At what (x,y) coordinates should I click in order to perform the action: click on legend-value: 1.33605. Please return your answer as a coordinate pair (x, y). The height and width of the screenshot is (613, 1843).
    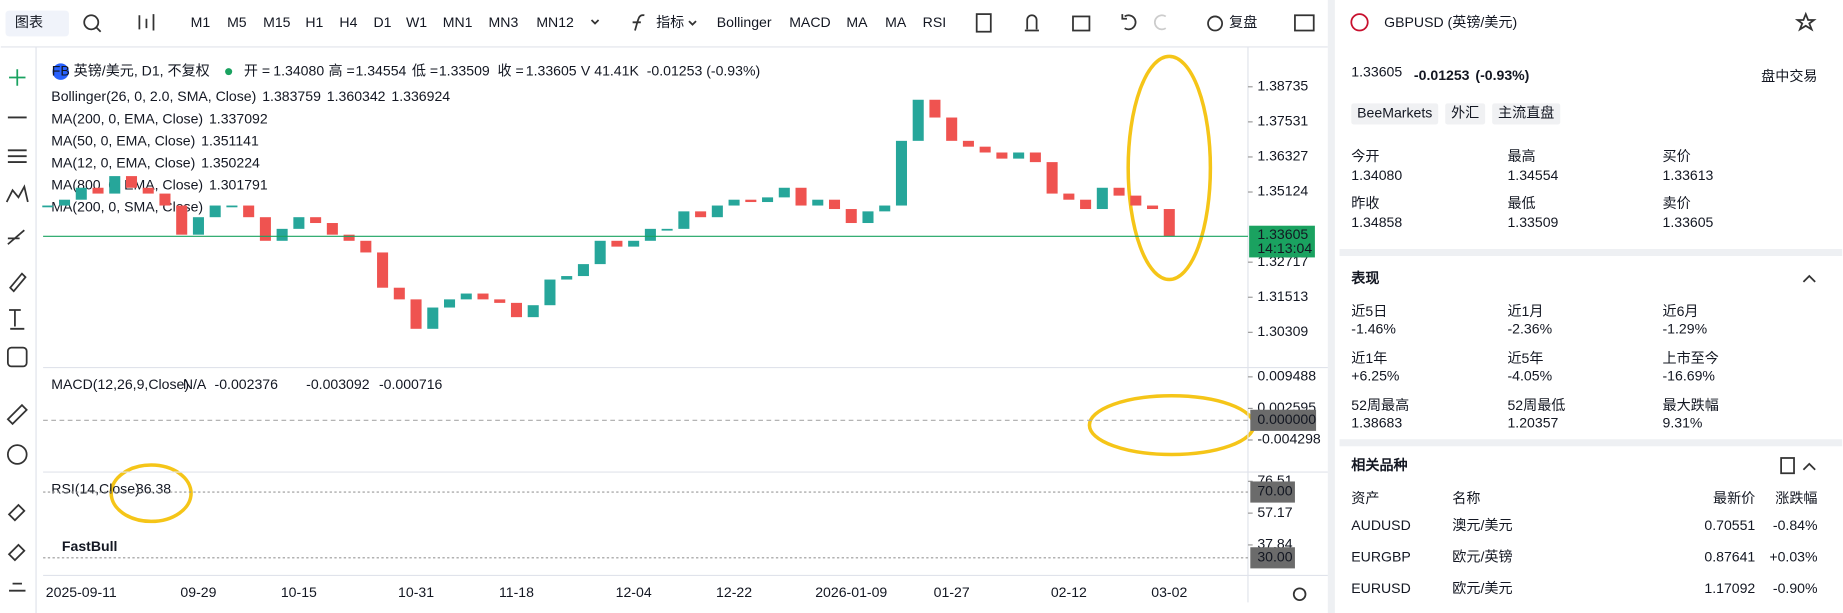
    Looking at the image, I should click on (551, 70).